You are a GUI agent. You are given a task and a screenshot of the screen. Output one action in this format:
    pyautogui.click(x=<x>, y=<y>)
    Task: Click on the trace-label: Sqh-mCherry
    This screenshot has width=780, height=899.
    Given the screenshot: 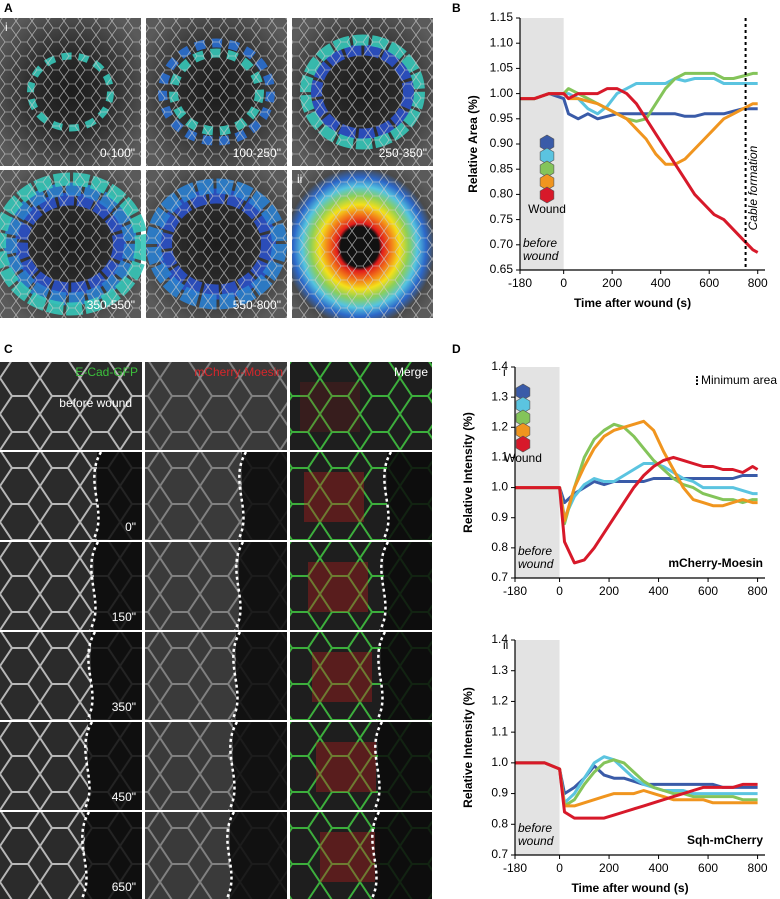 What is the action you would take?
    pyautogui.click(x=725, y=840)
    